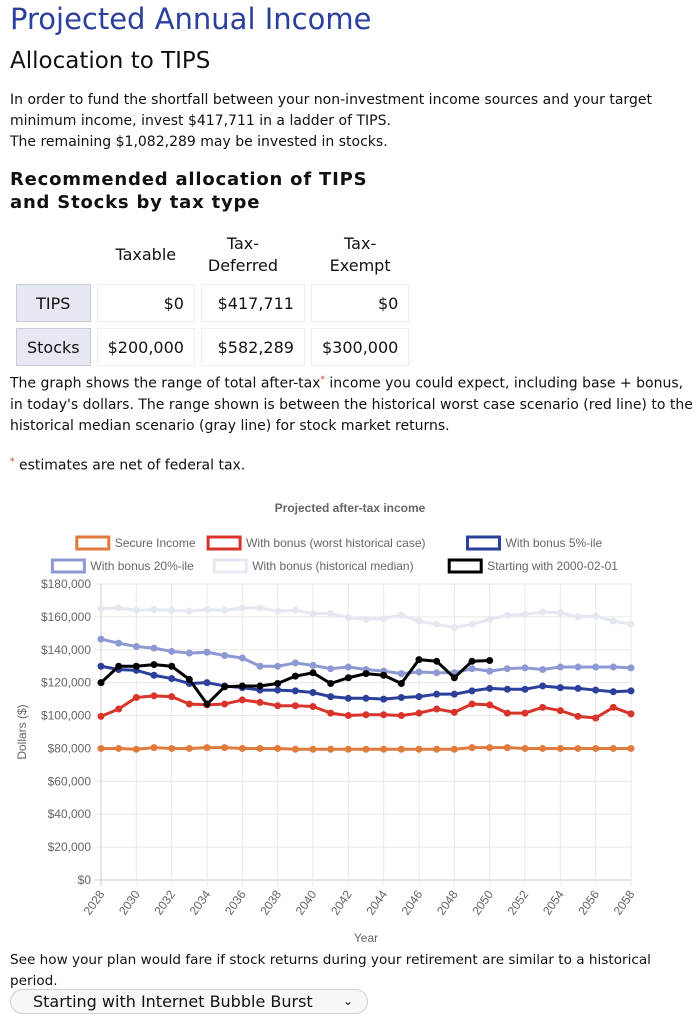 The width and height of the screenshot is (700, 1024). What do you see at coordinates (213, 347) in the screenshot?
I see `table-row: Stocks $200,000 $582,289 $300,000` at bounding box center [213, 347].